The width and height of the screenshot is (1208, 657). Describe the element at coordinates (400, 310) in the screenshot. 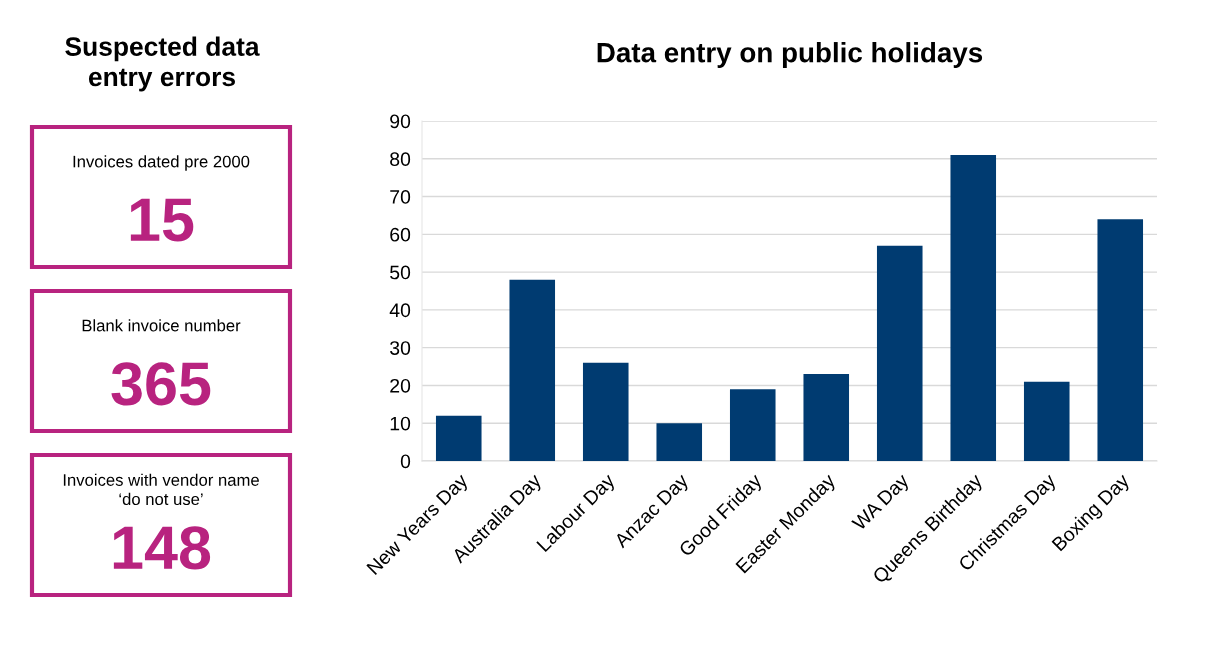

I see `y-tick-label: 40` at that location.